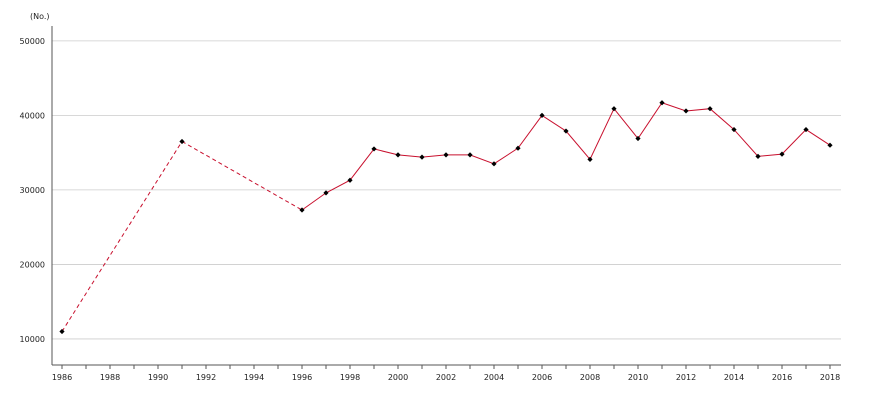 This screenshot has width=870, height=400. What do you see at coordinates (590, 377) in the screenshot?
I see `x-tick-label-2008: 2008` at bounding box center [590, 377].